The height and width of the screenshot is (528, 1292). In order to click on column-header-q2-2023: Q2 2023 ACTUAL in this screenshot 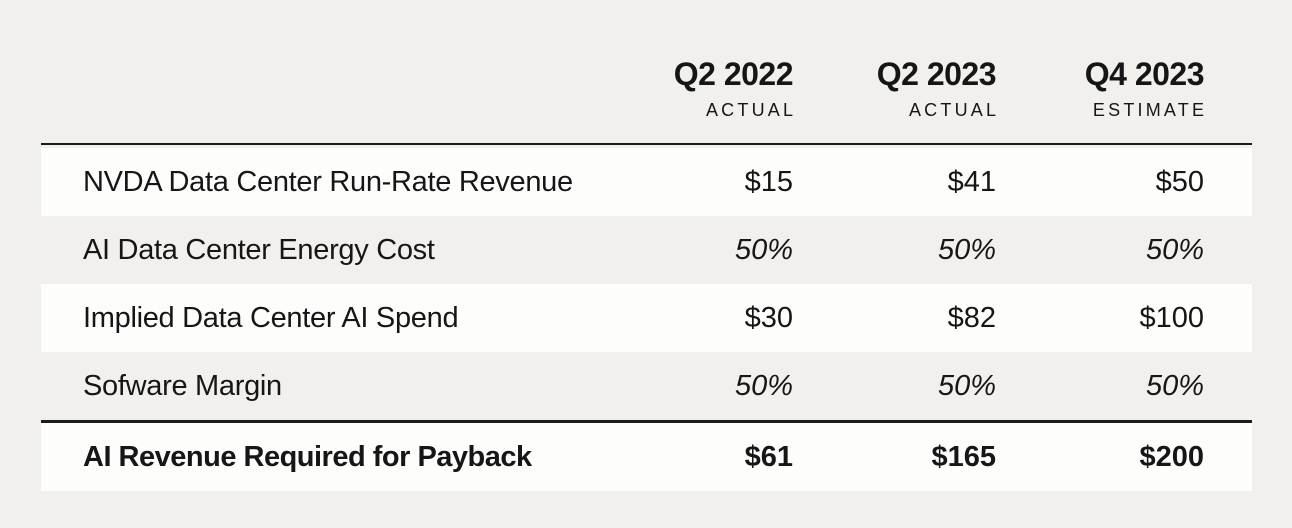, I will do `click(947, 88)`.